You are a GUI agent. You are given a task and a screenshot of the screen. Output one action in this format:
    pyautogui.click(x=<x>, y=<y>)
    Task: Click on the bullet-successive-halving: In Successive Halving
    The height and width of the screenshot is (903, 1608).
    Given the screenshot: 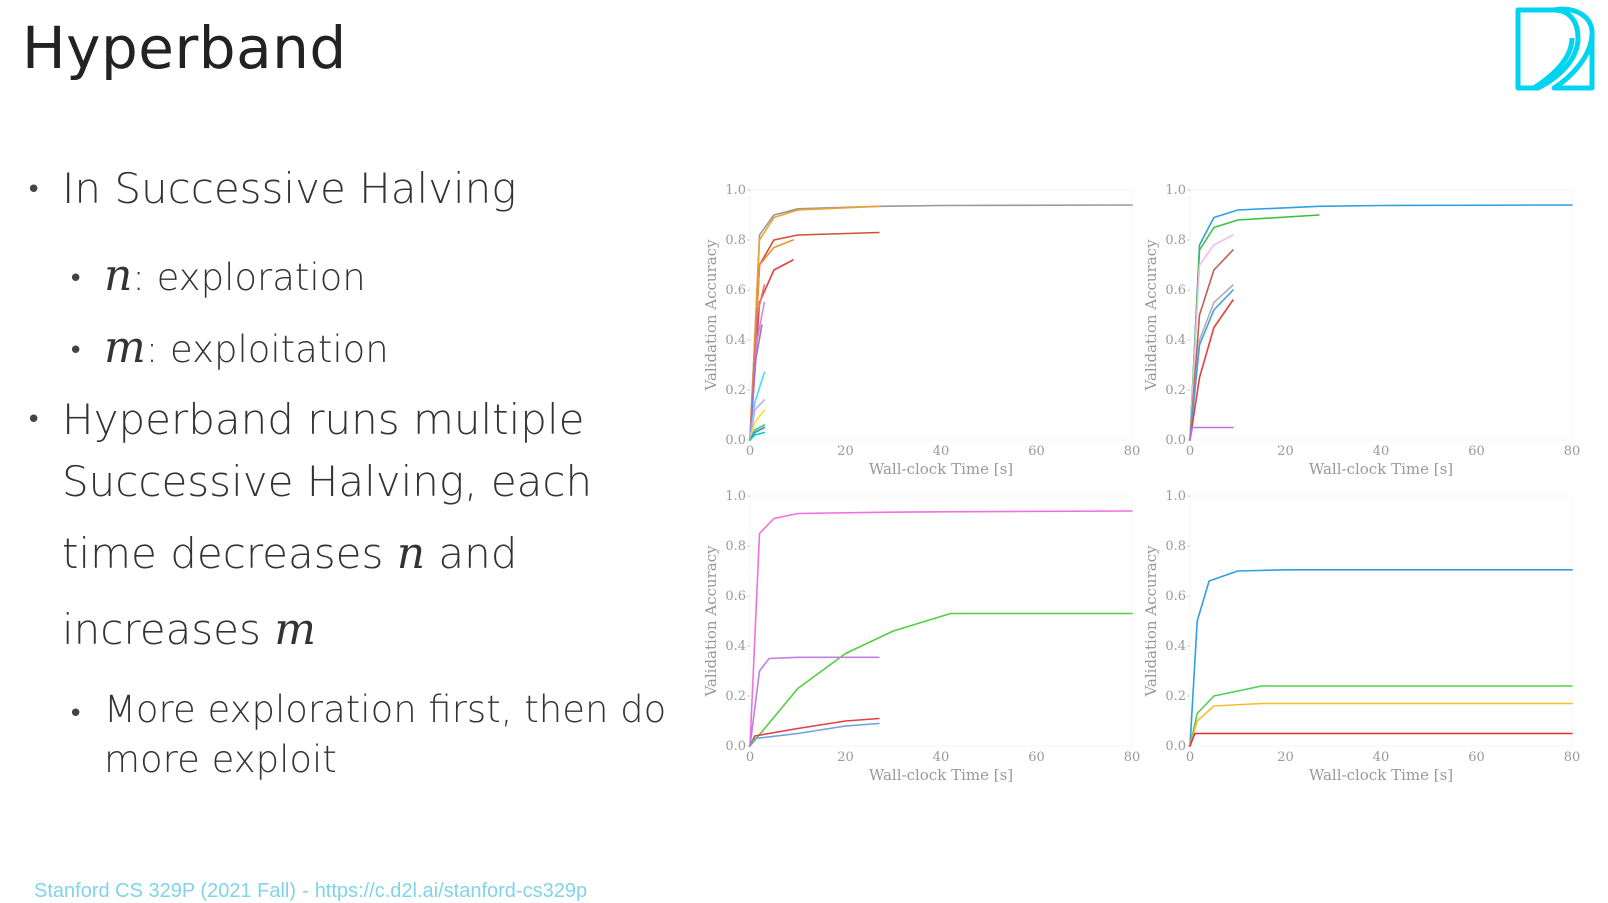 What is the action you would take?
    pyautogui.click(x=289, y=188)
    